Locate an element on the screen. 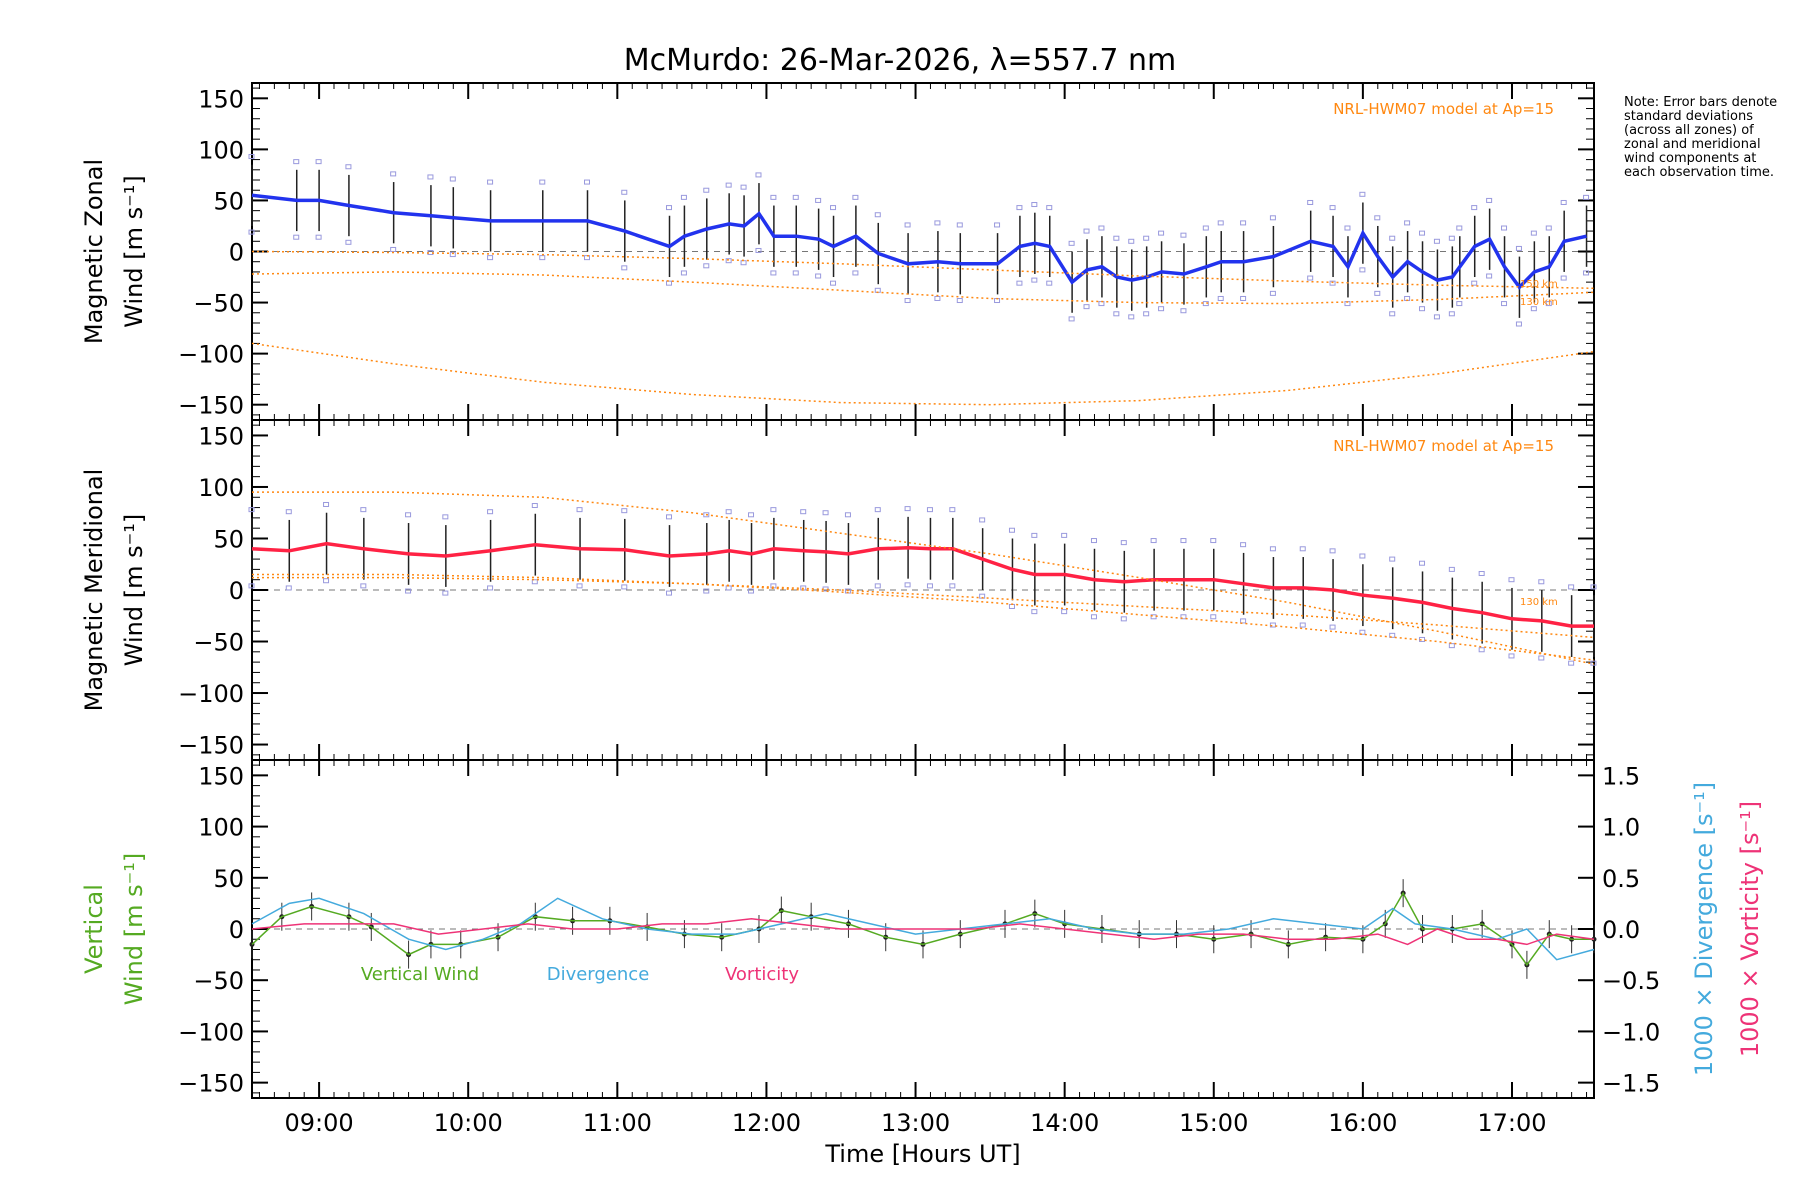 The image size is (1800, 1200). x-tick-label: 15:00 is located at coordinates (1213, 1123).